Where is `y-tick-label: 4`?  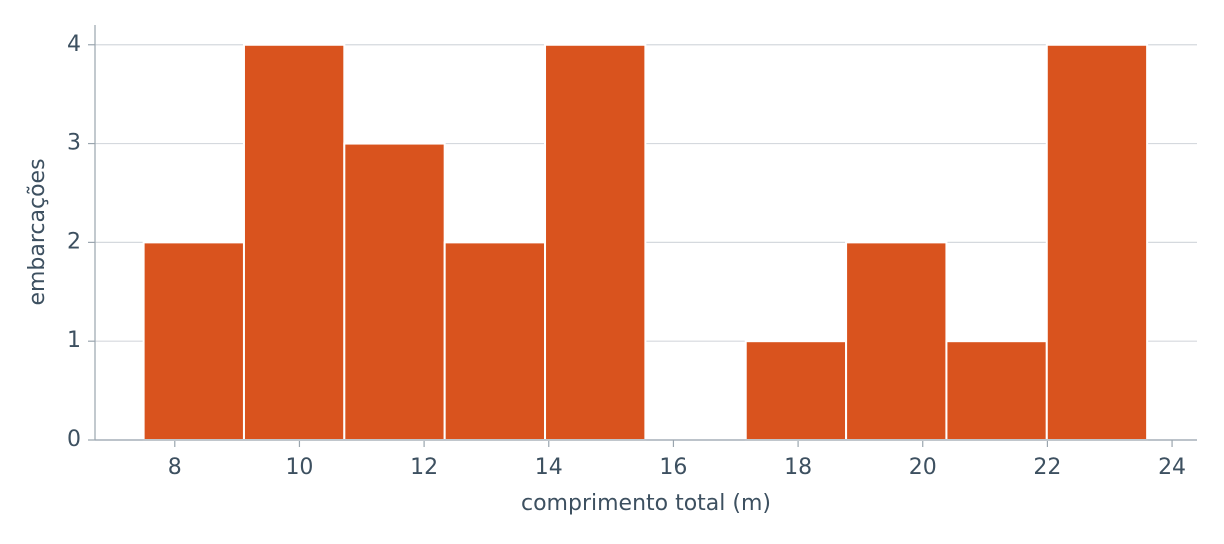
y-tick-label: 4 is located at coordinates (74, 44).